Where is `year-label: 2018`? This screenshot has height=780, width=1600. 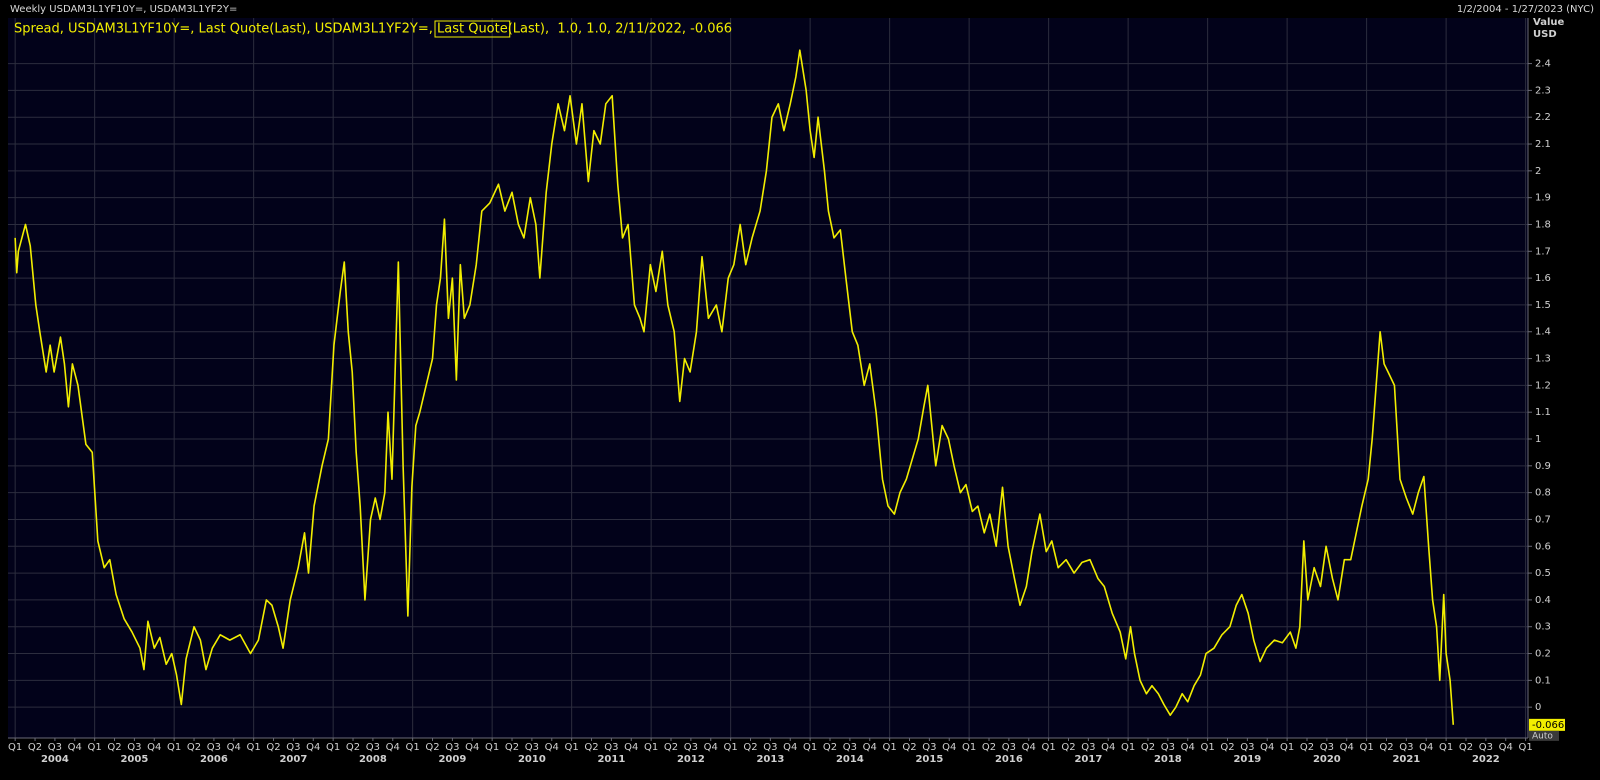
year-label: 2018 is located at coordinates (1168, 759).